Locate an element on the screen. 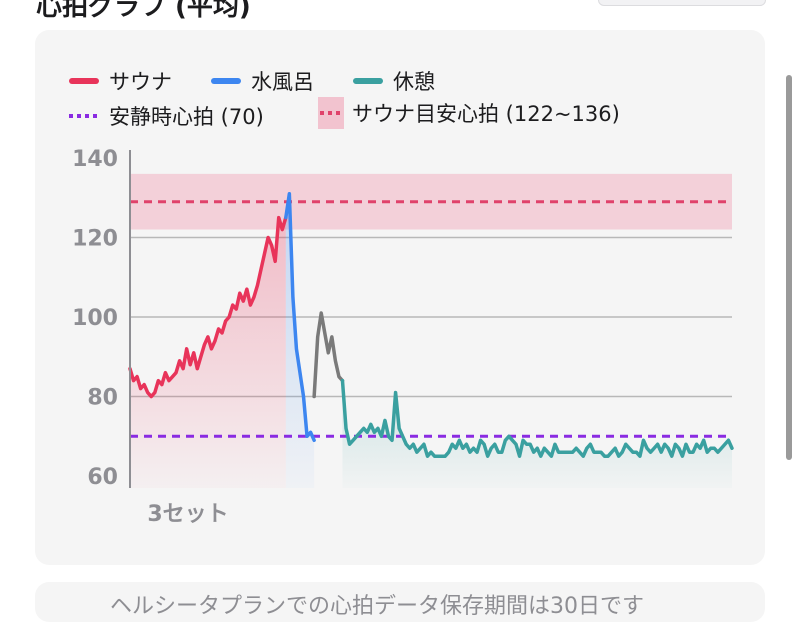  legend-swatch-rest is located at coordinates (368, 81).